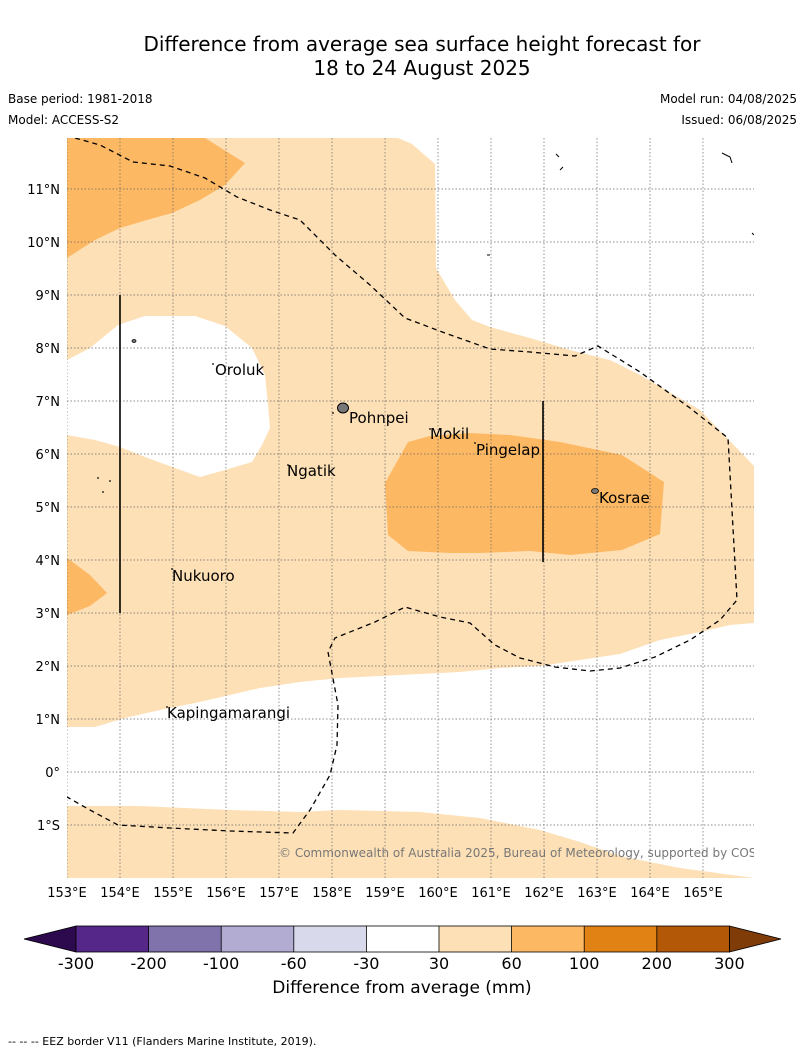 The height and width of the screenshot is (1058, 804). I want to click on island-pohnpei, so click(343, 408).